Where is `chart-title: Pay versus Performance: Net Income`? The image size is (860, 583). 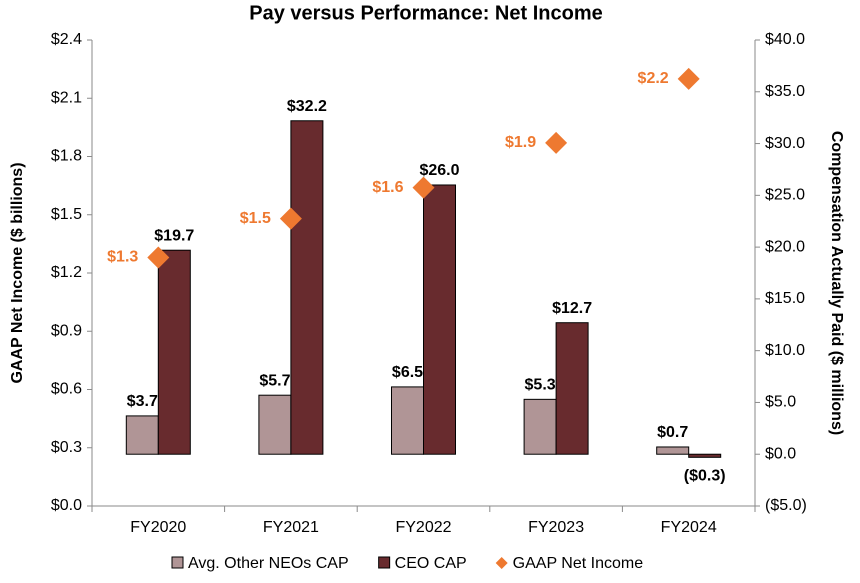
chart-title: Pay versus Performance: Net Income is located at coordinates (426, 13).